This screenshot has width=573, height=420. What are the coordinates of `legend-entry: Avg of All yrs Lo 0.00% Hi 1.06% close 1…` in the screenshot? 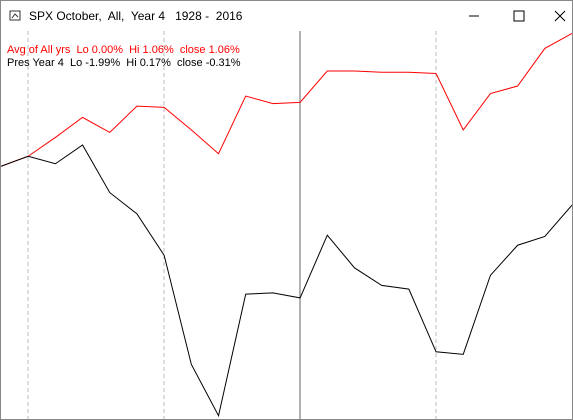 It's located at (123, 50).